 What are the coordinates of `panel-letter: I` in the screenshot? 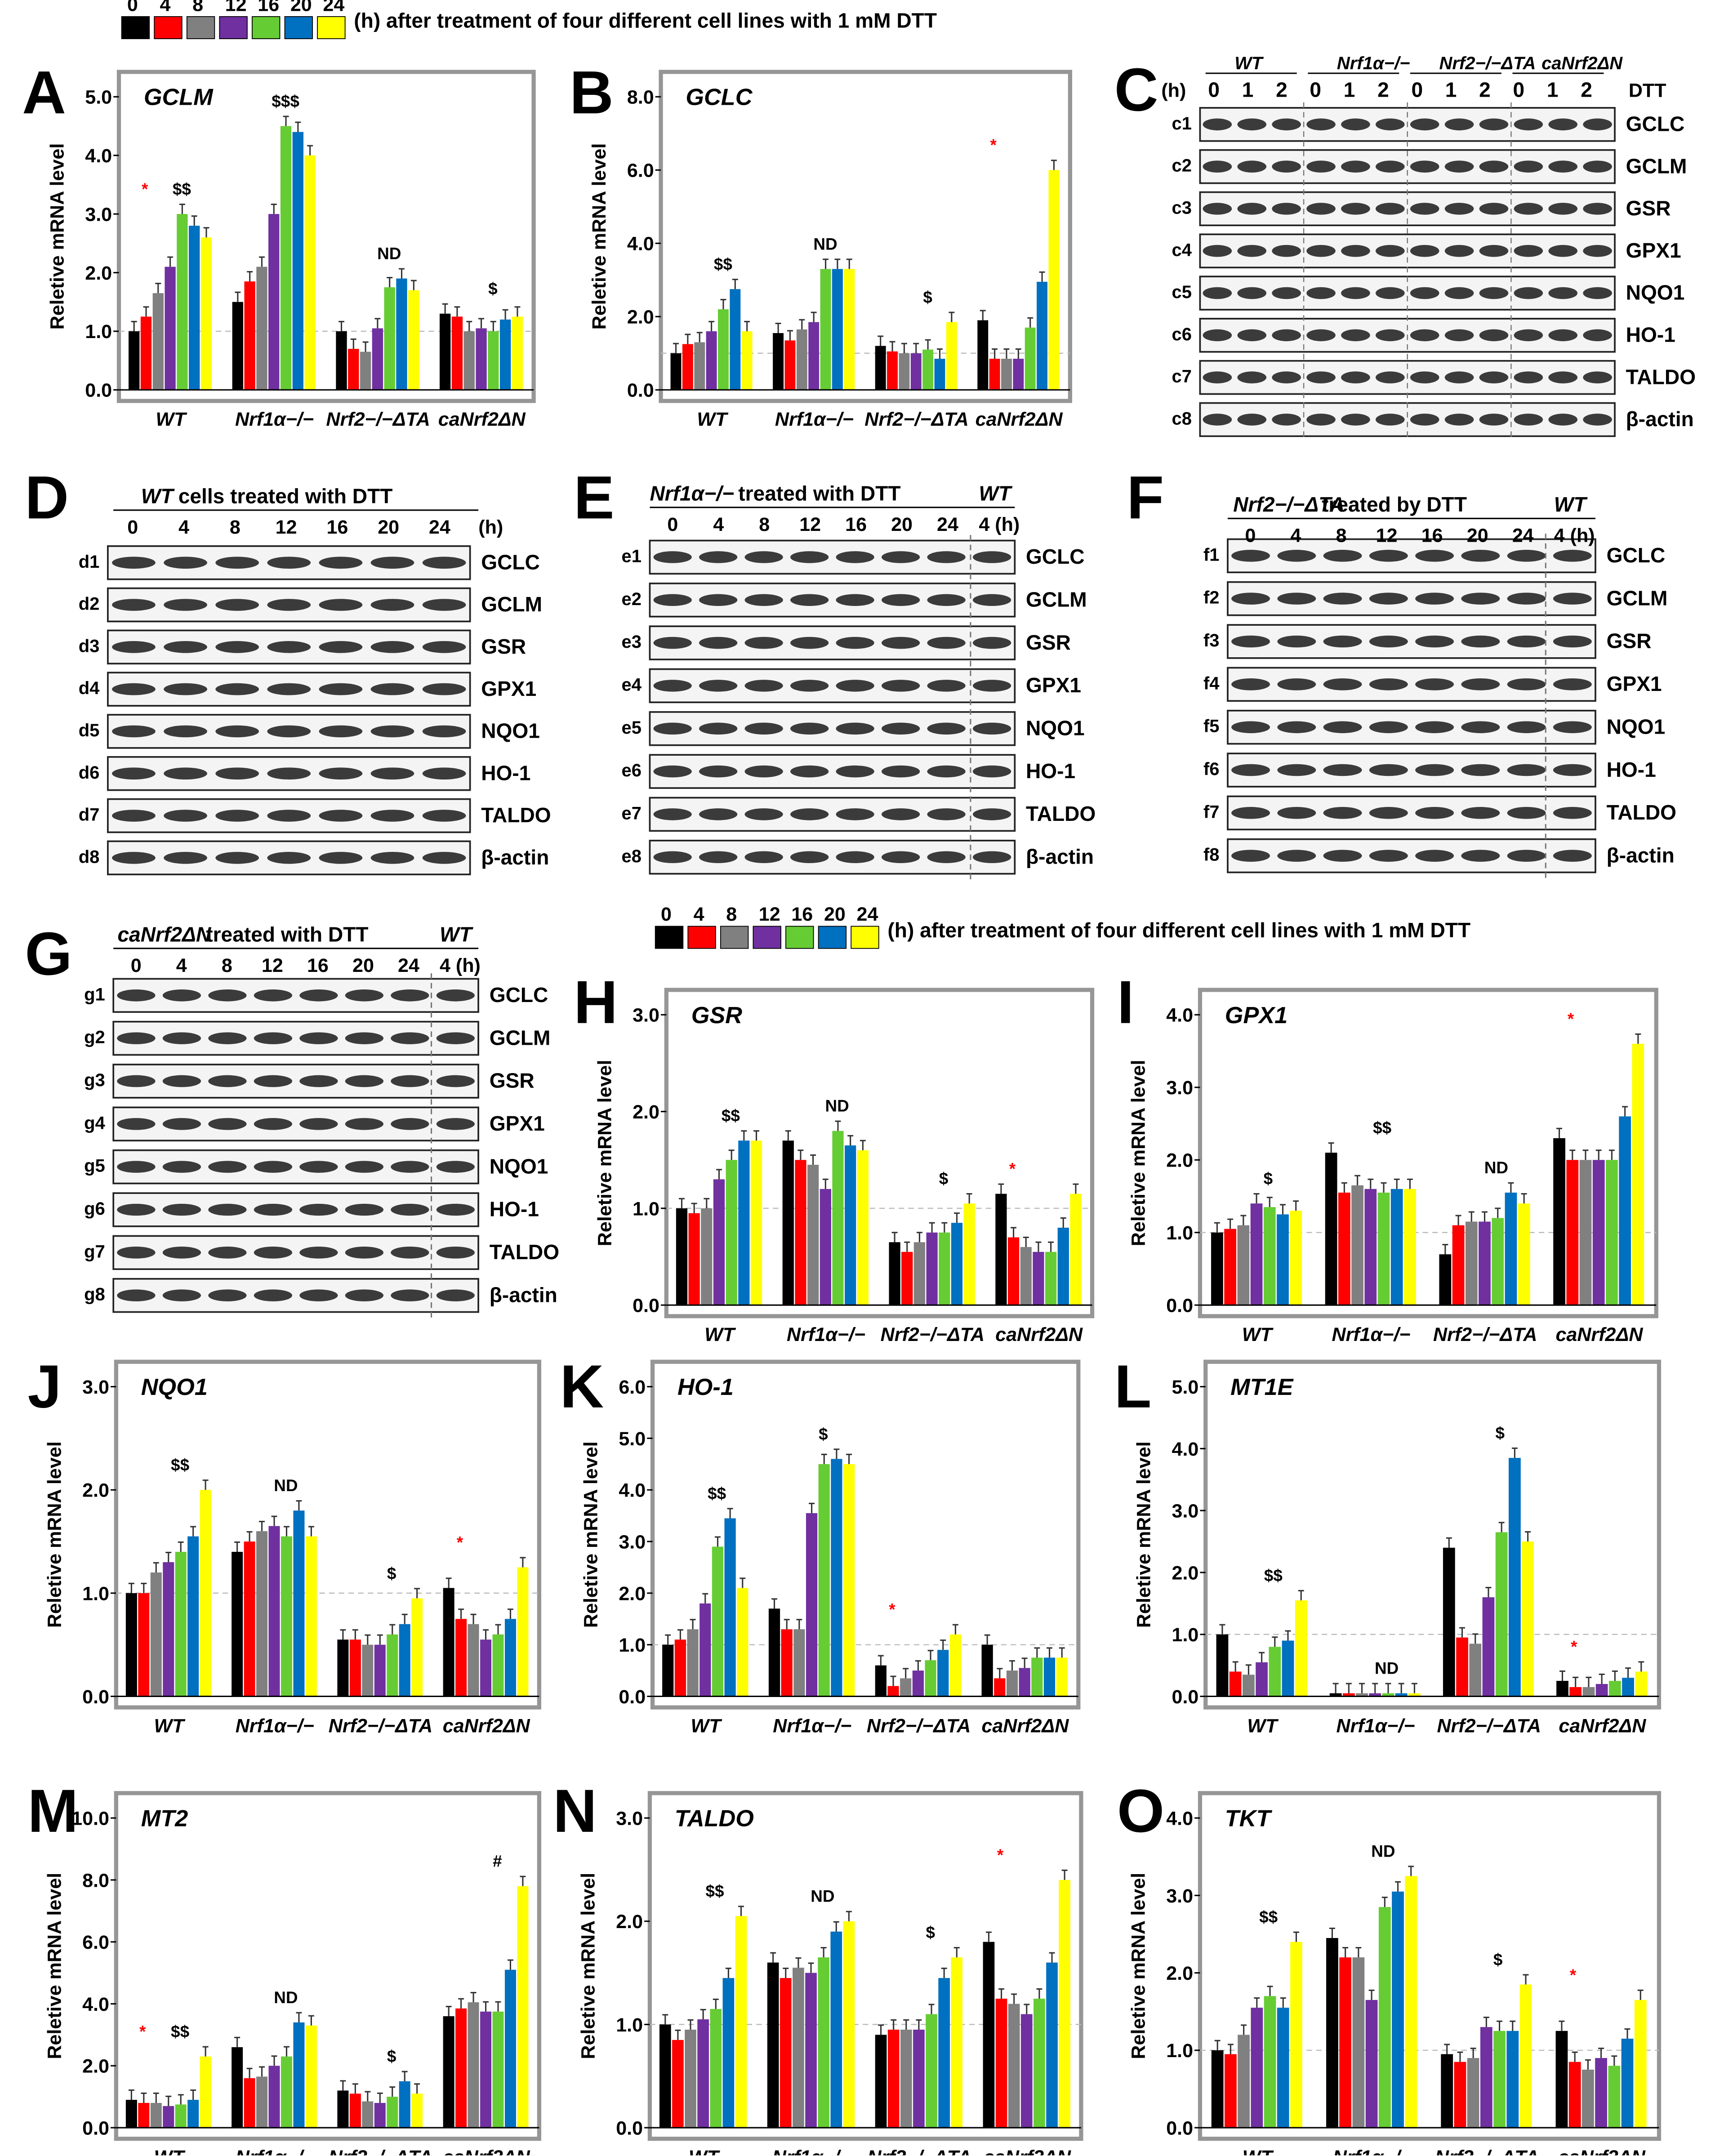 It's located at (1125, 1002).